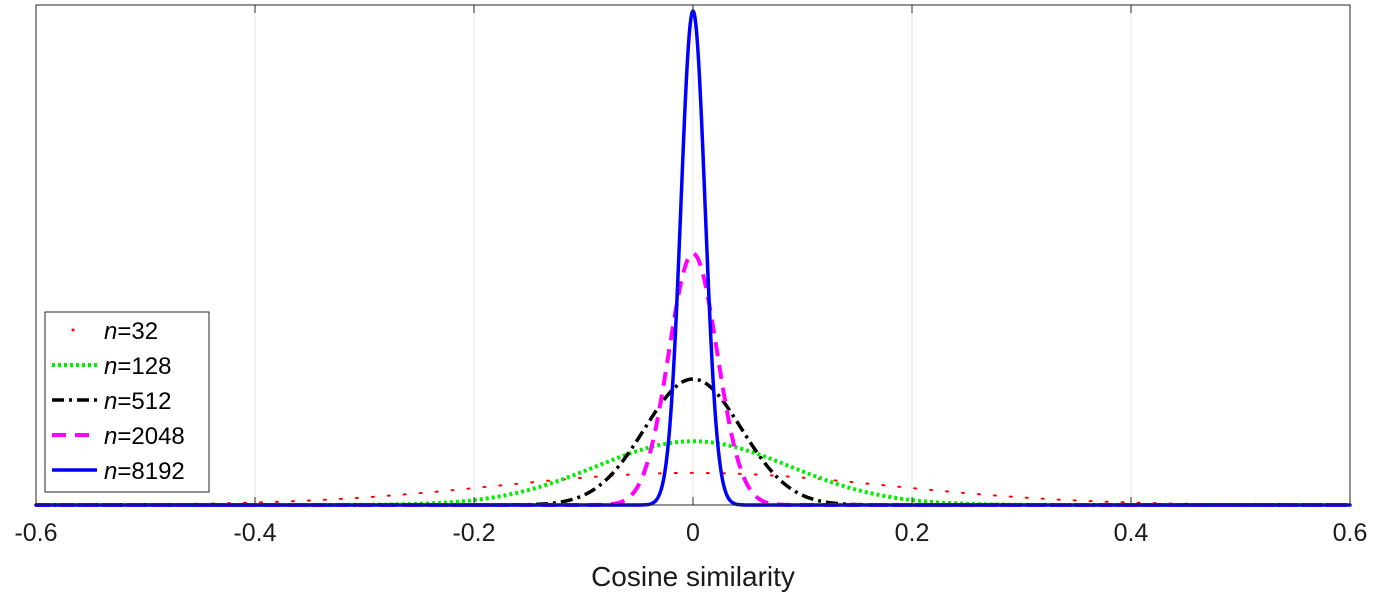 The height and width of the screenshot is (598, 1396). What do you see at coordinates (1350, 533) in the screenshot?
I see `x-tick-label: 0.6` at bounding box center [1350, 533].